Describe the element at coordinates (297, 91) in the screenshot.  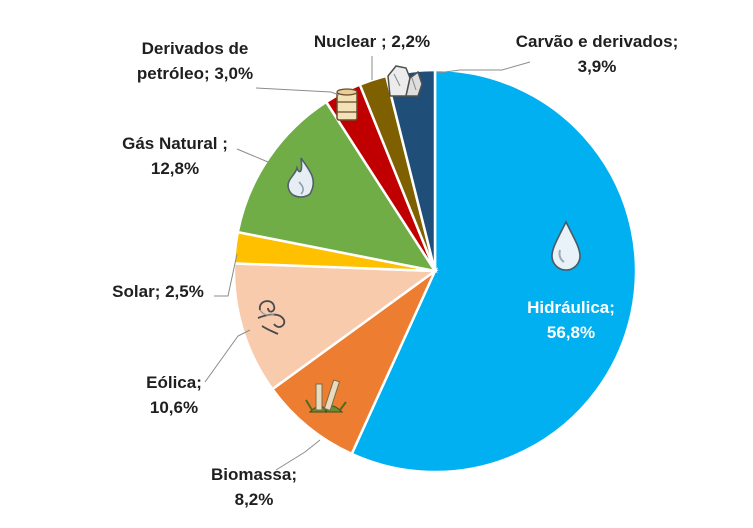
I see `leader-line-derivados-de-petroleo` at that location.